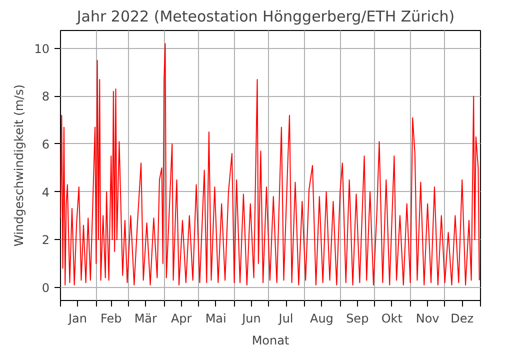  What do you see at coordinates (46, 97) in the screenshot?
I see `y-tick-label: 8` at bounding box center [46, 97].